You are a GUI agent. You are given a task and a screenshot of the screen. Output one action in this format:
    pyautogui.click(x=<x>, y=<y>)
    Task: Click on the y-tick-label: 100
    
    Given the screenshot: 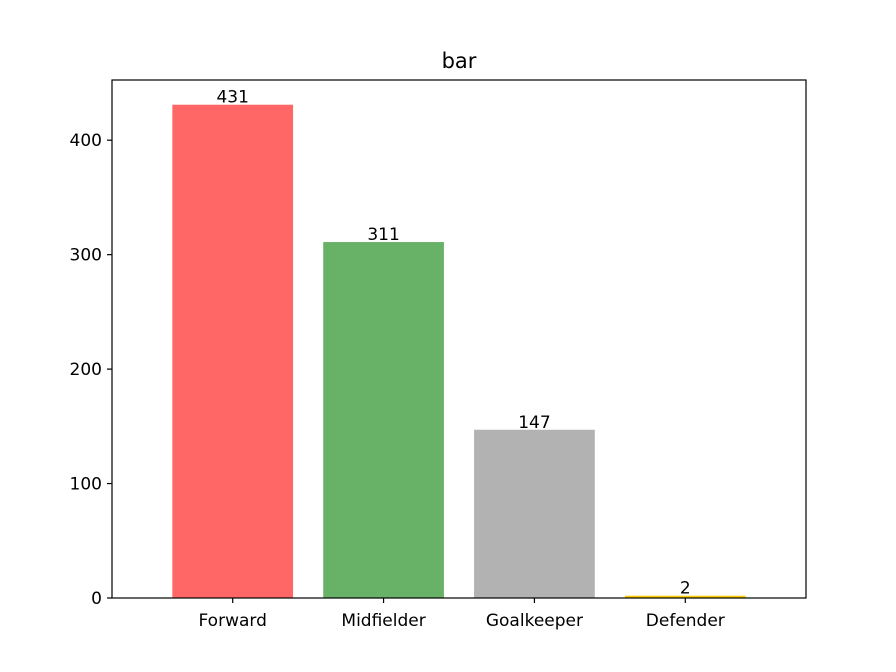 What is the action you would take?
    pyautogui.click(x=86, y=485)
    